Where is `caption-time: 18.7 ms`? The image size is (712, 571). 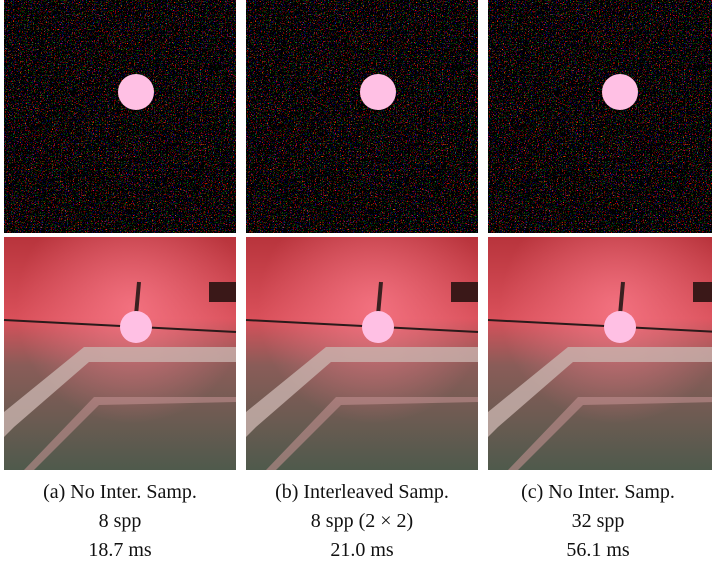
caption-time: 18.7 ms is located at coordinates (120, 550).